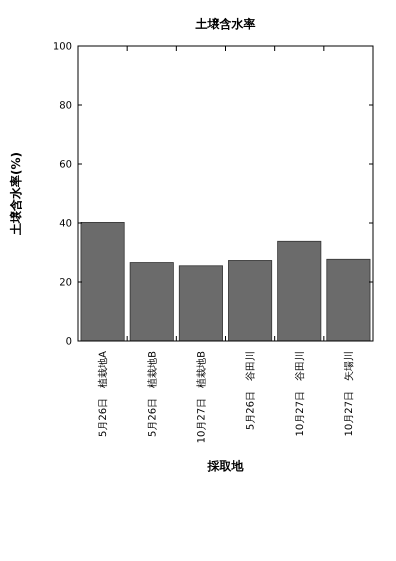 The width and height of the screenshot is (396, 561). What do you see at coordinates (62, 47) in the screenshot?
I see `y-tick-label: 100` at bounding box center [62, 47].